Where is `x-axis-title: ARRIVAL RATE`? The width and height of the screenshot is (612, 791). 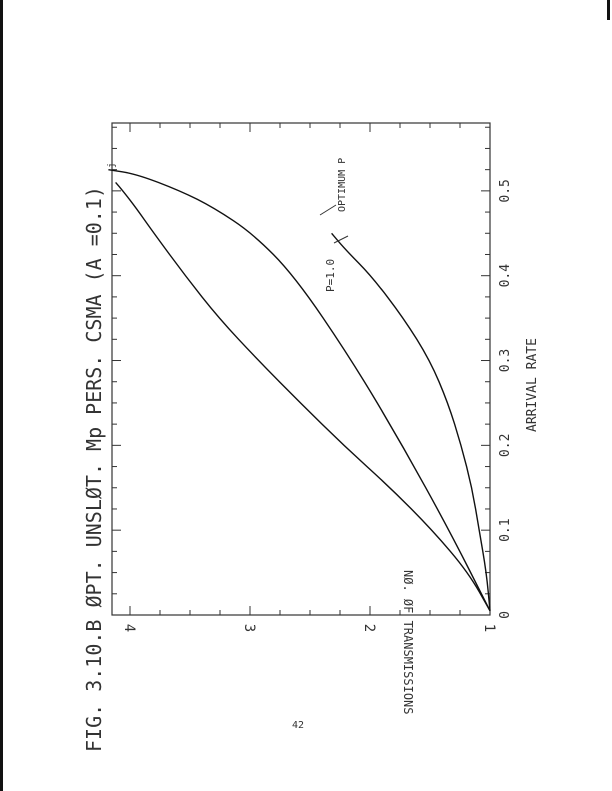
x-axis-title: ARRIVAL RATE is located at coordinates (532, 385).